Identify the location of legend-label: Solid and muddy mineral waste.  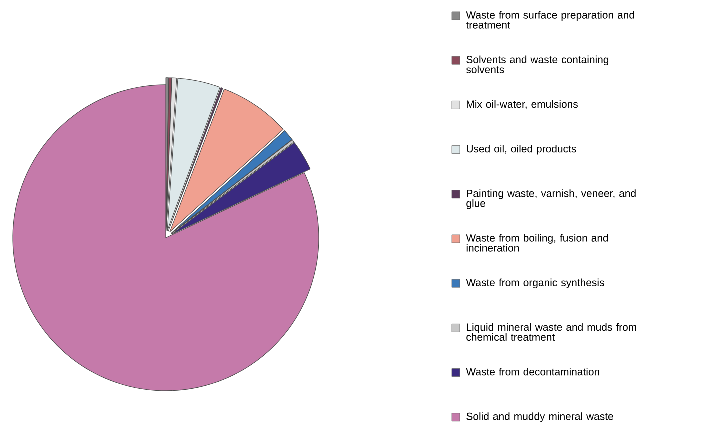
(540, 417).